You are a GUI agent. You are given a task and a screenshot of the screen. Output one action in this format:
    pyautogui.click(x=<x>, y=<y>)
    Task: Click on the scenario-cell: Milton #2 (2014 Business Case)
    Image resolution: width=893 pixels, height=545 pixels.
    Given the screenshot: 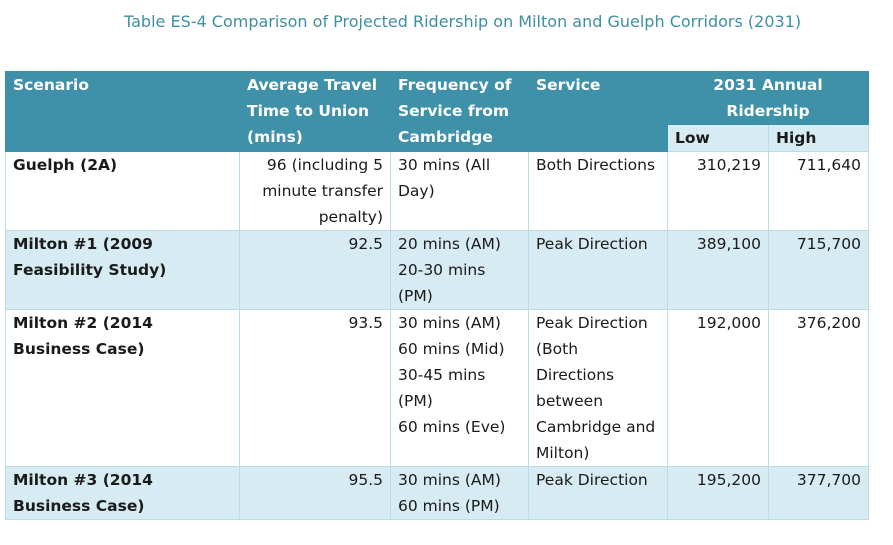 What is the action you would take?
    pyautogui.click(x=122, y=388)
    